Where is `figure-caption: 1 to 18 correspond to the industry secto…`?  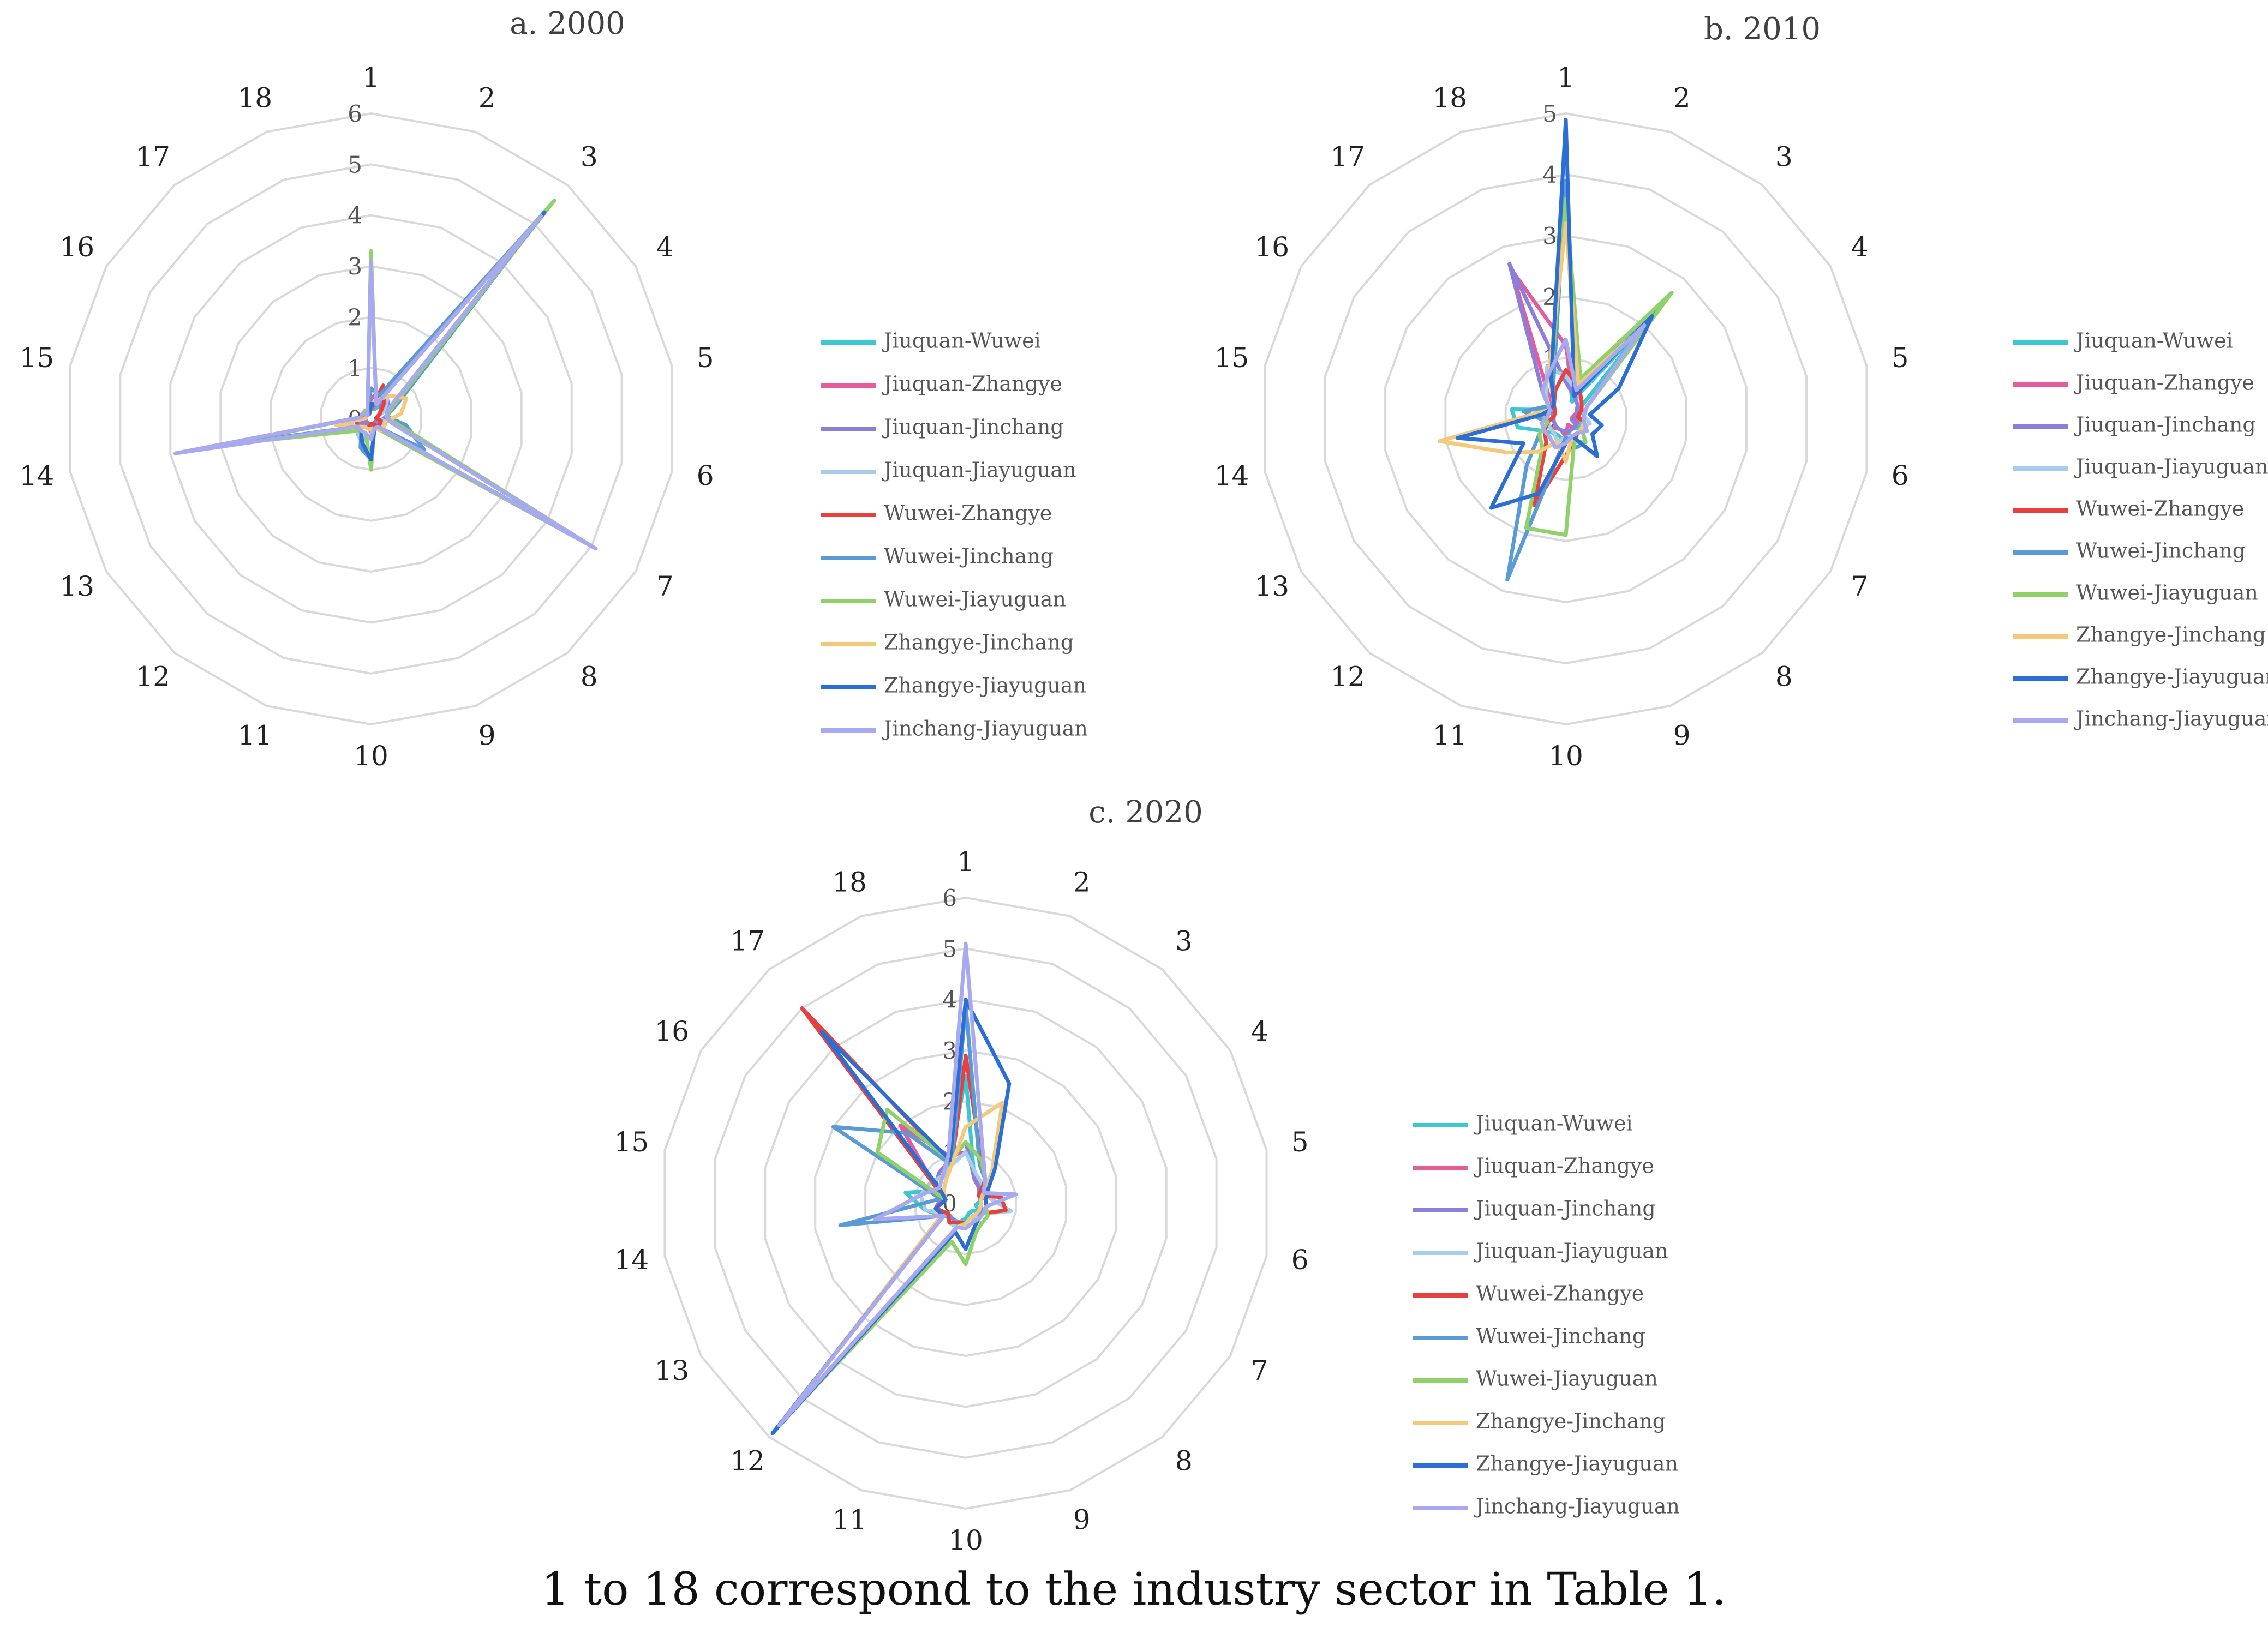
figure-caption: 1 to 18 correspond to the industry secto… is located at coordinates (1133, 1590).